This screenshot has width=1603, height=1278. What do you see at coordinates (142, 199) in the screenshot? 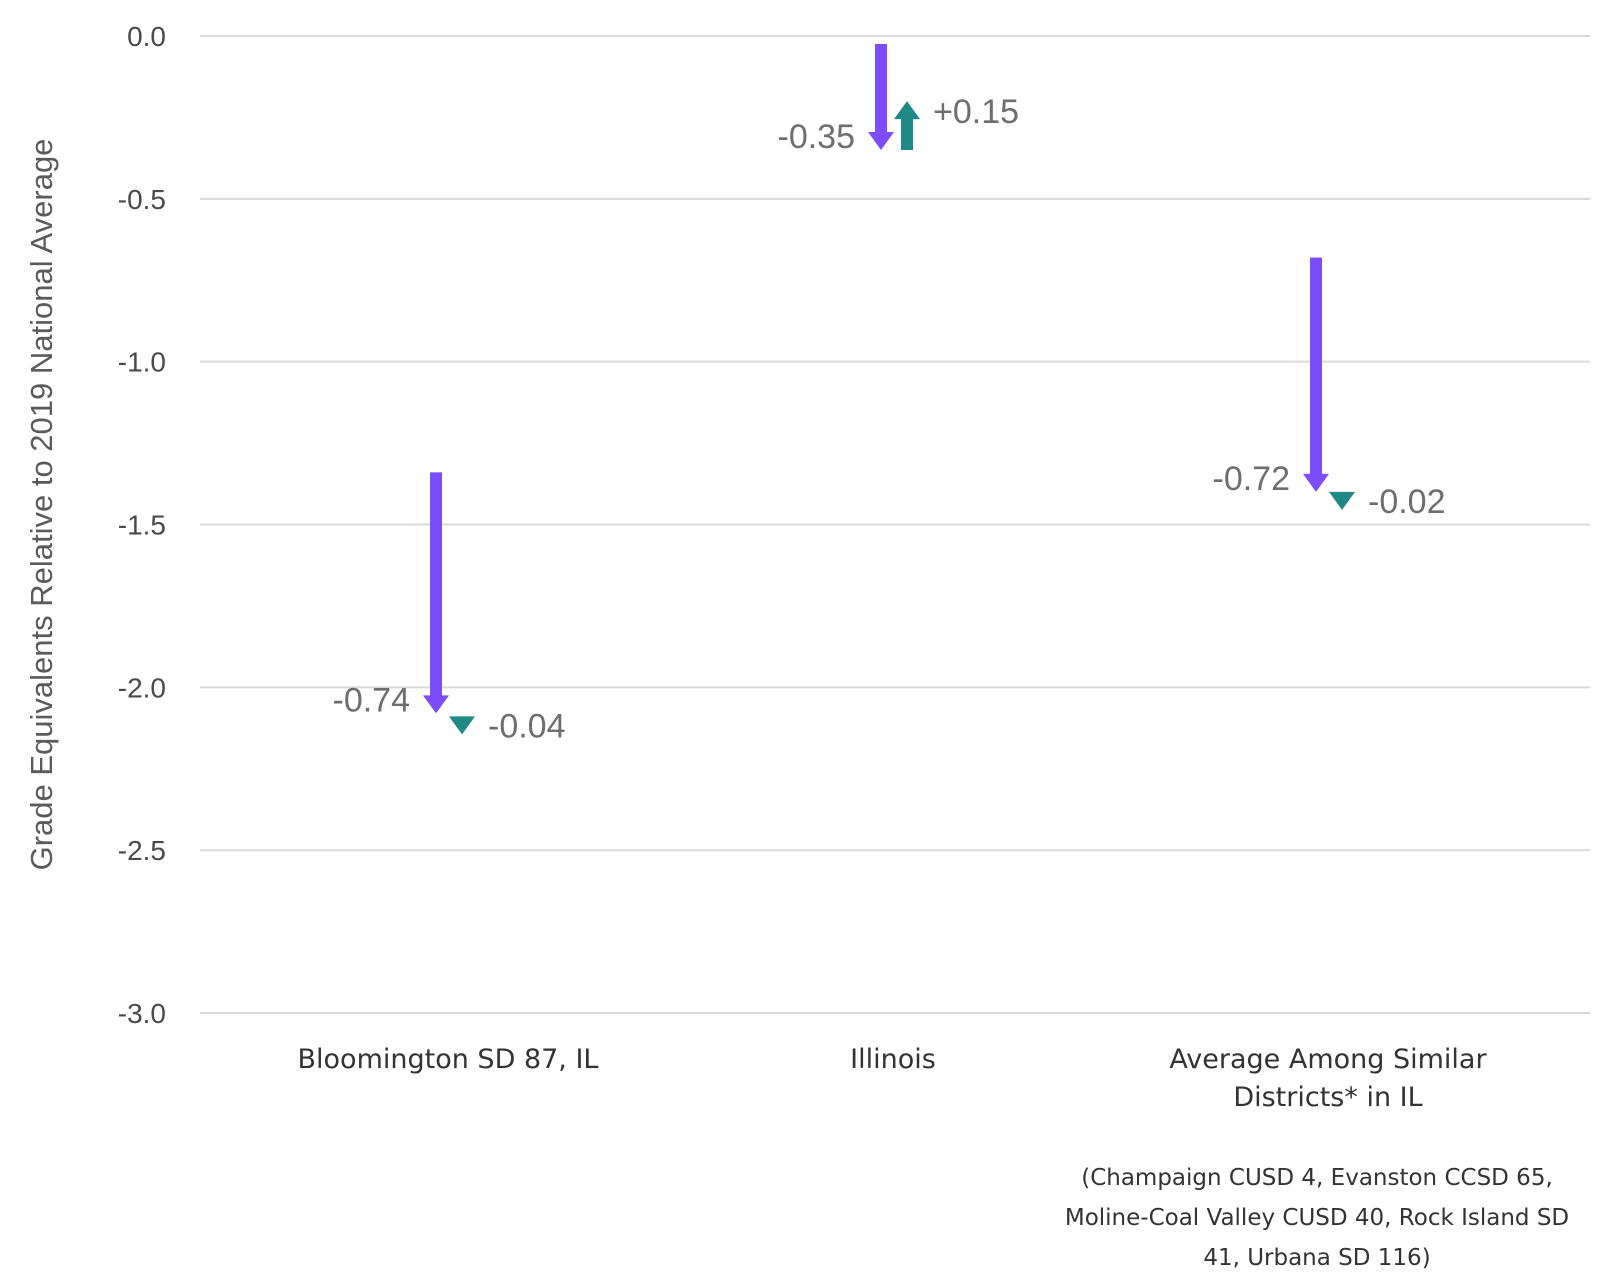
I see `y-tick-label: -0.5` at bounding box center [142, 199].